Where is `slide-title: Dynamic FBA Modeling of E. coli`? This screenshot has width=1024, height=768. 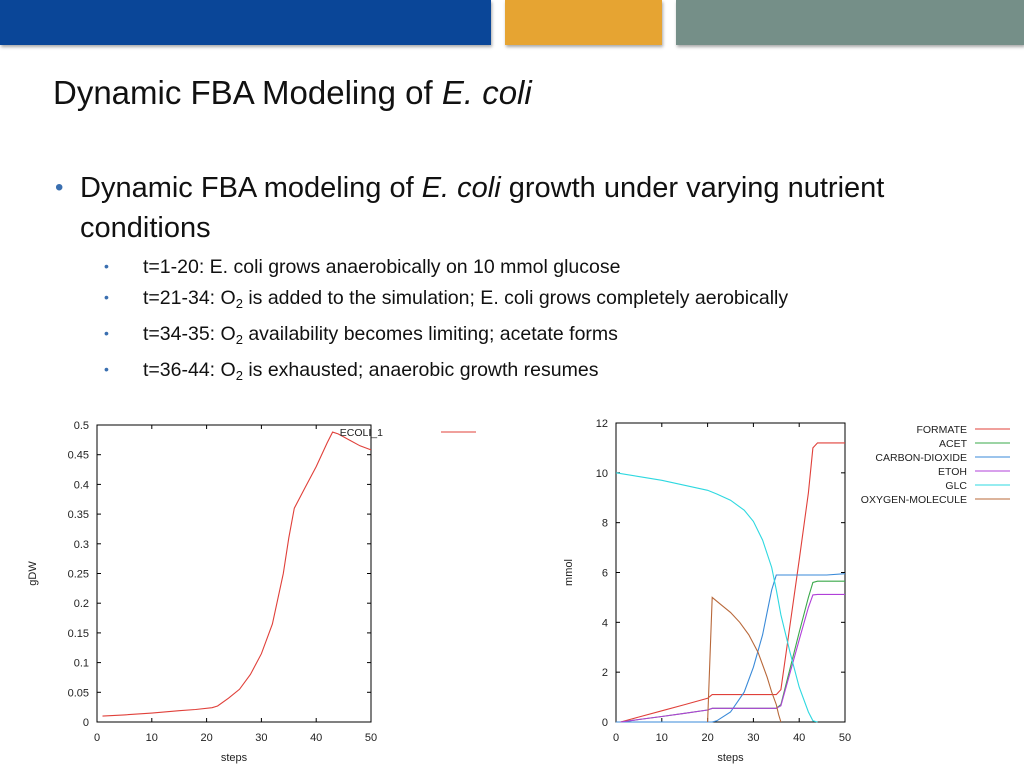
slide-title: Dynamic FBA Modeling of E. coli is located at coordinates (292, 93).